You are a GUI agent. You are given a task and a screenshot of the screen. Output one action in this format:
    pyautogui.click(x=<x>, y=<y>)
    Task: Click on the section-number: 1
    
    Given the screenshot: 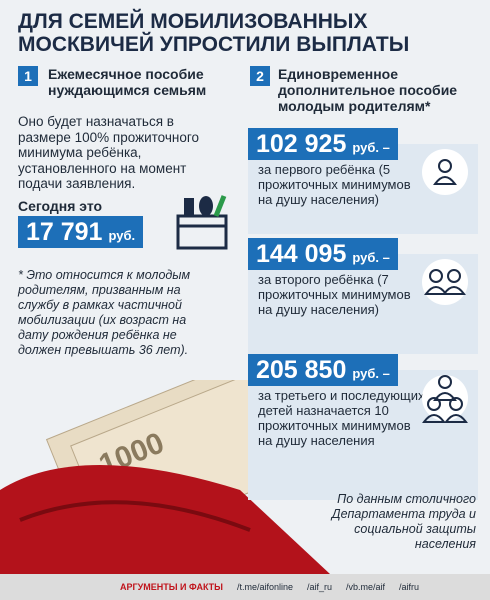 What is the action you would take?
    pyautogui.click(x=28, y=76)
    